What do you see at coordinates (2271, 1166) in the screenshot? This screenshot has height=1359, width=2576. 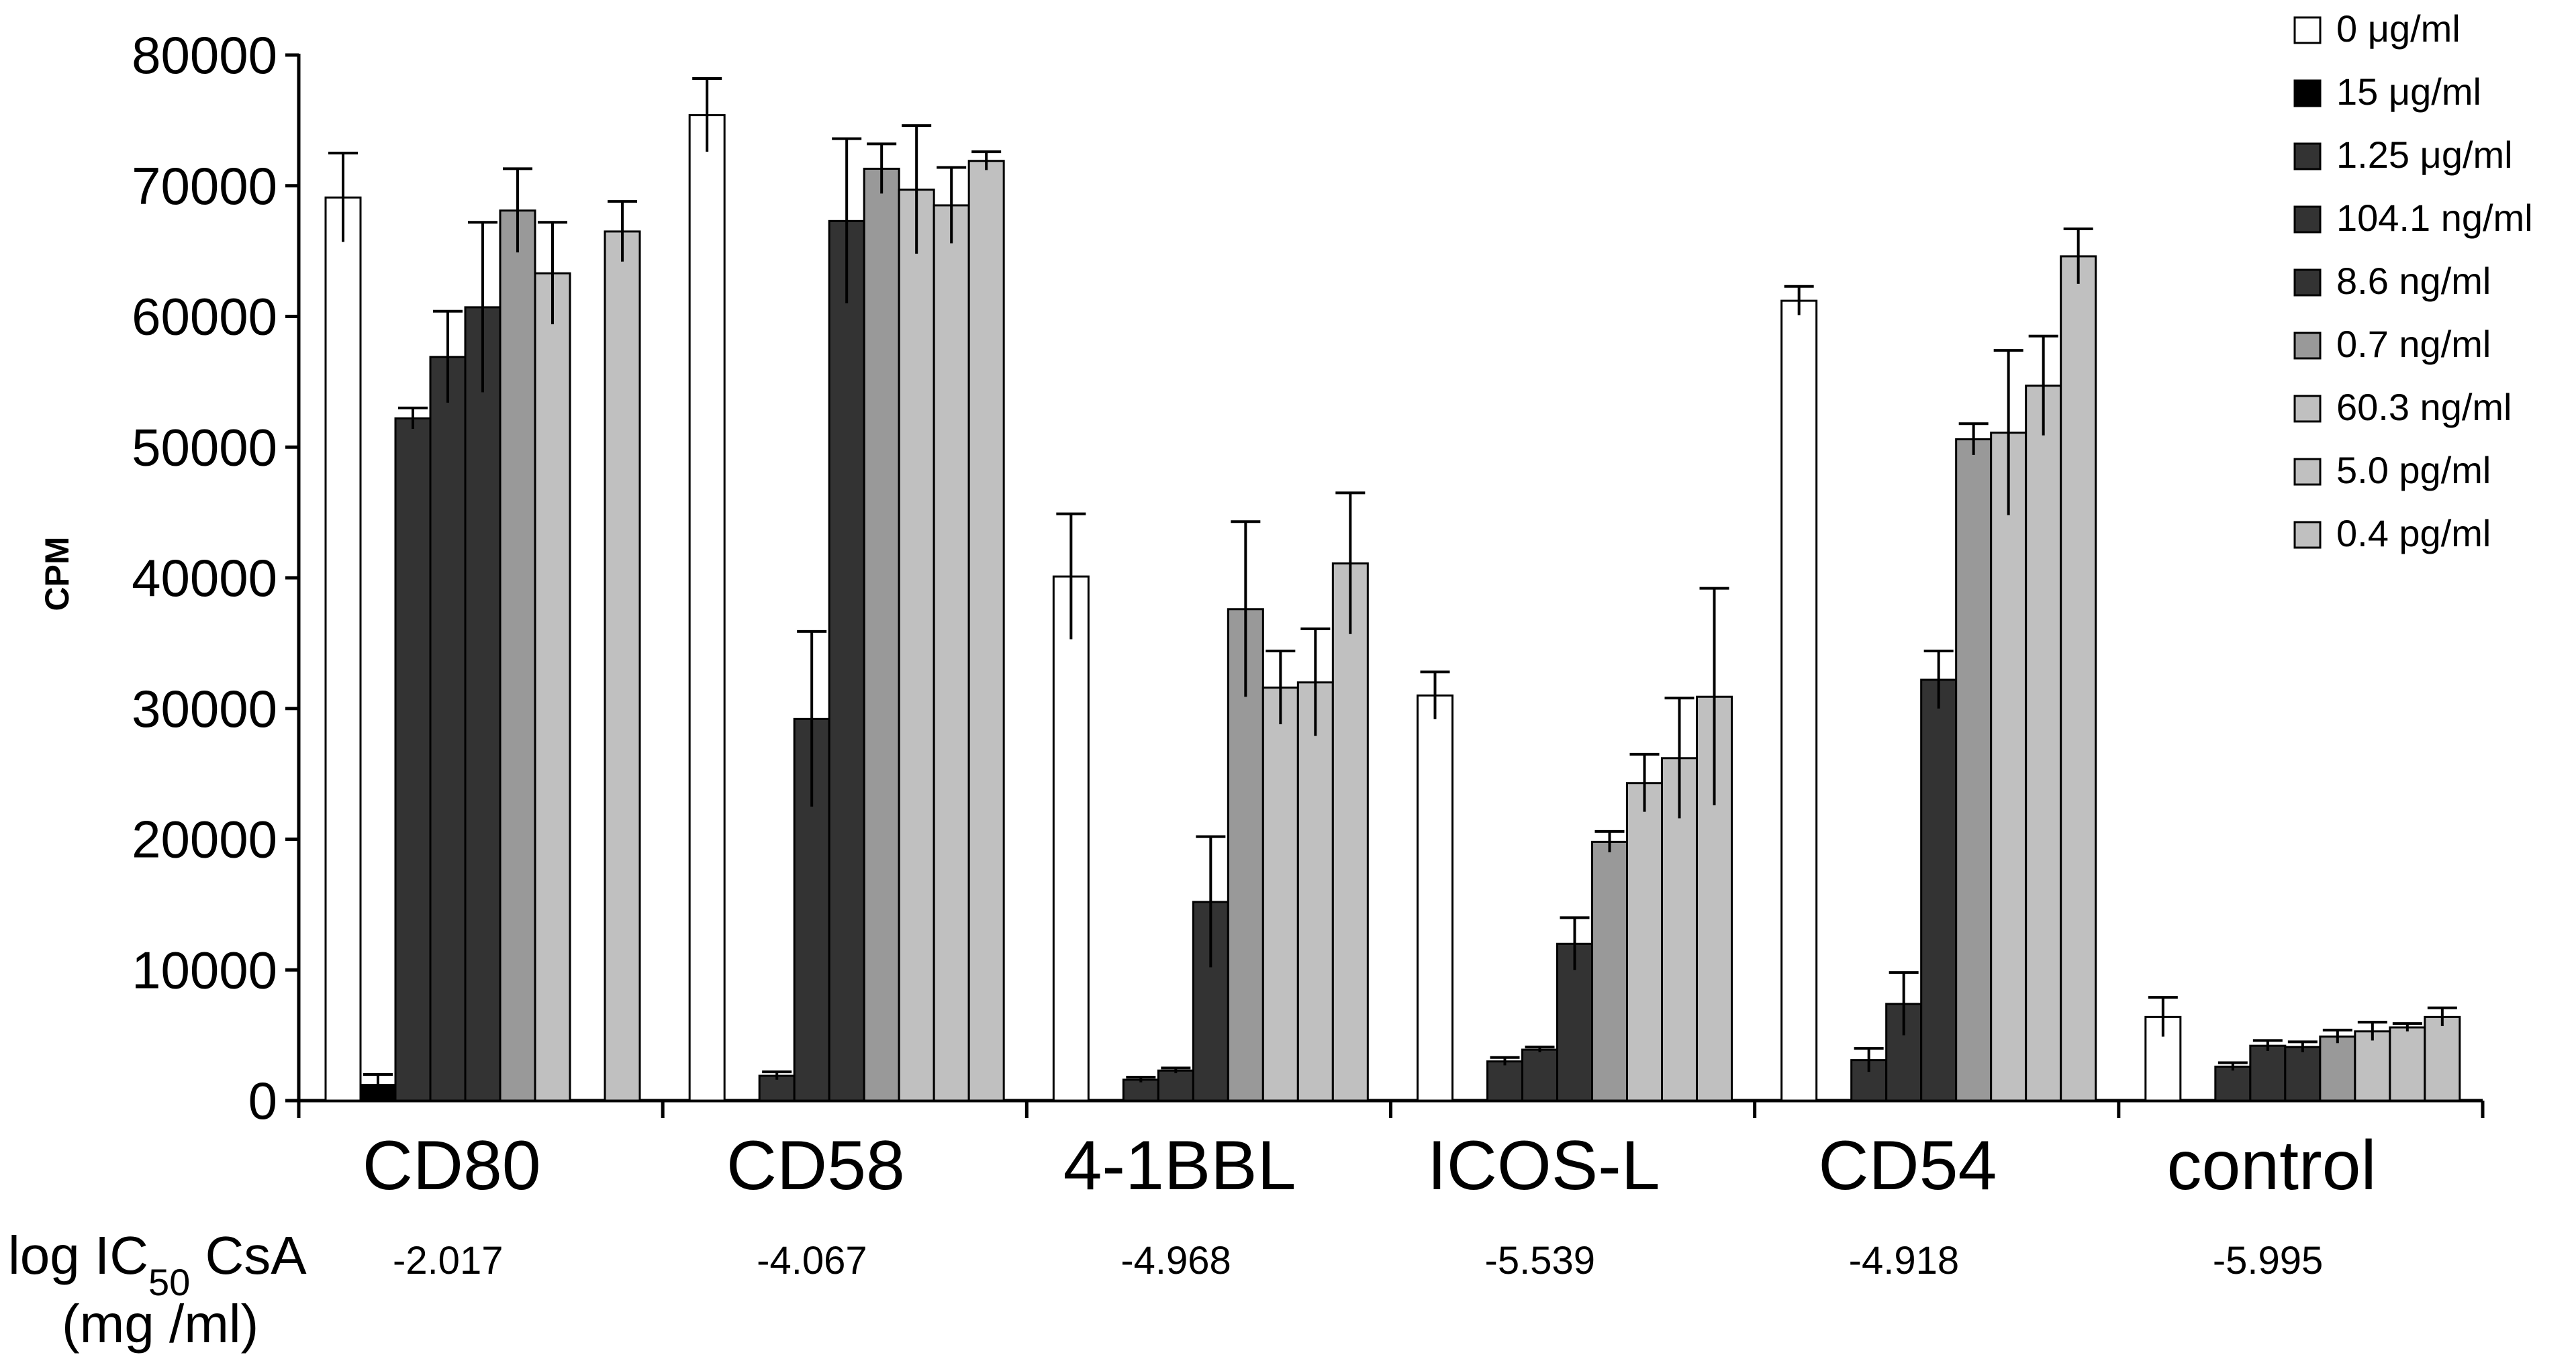 I see `category-label: control` at bounding box center [2271, 1166].